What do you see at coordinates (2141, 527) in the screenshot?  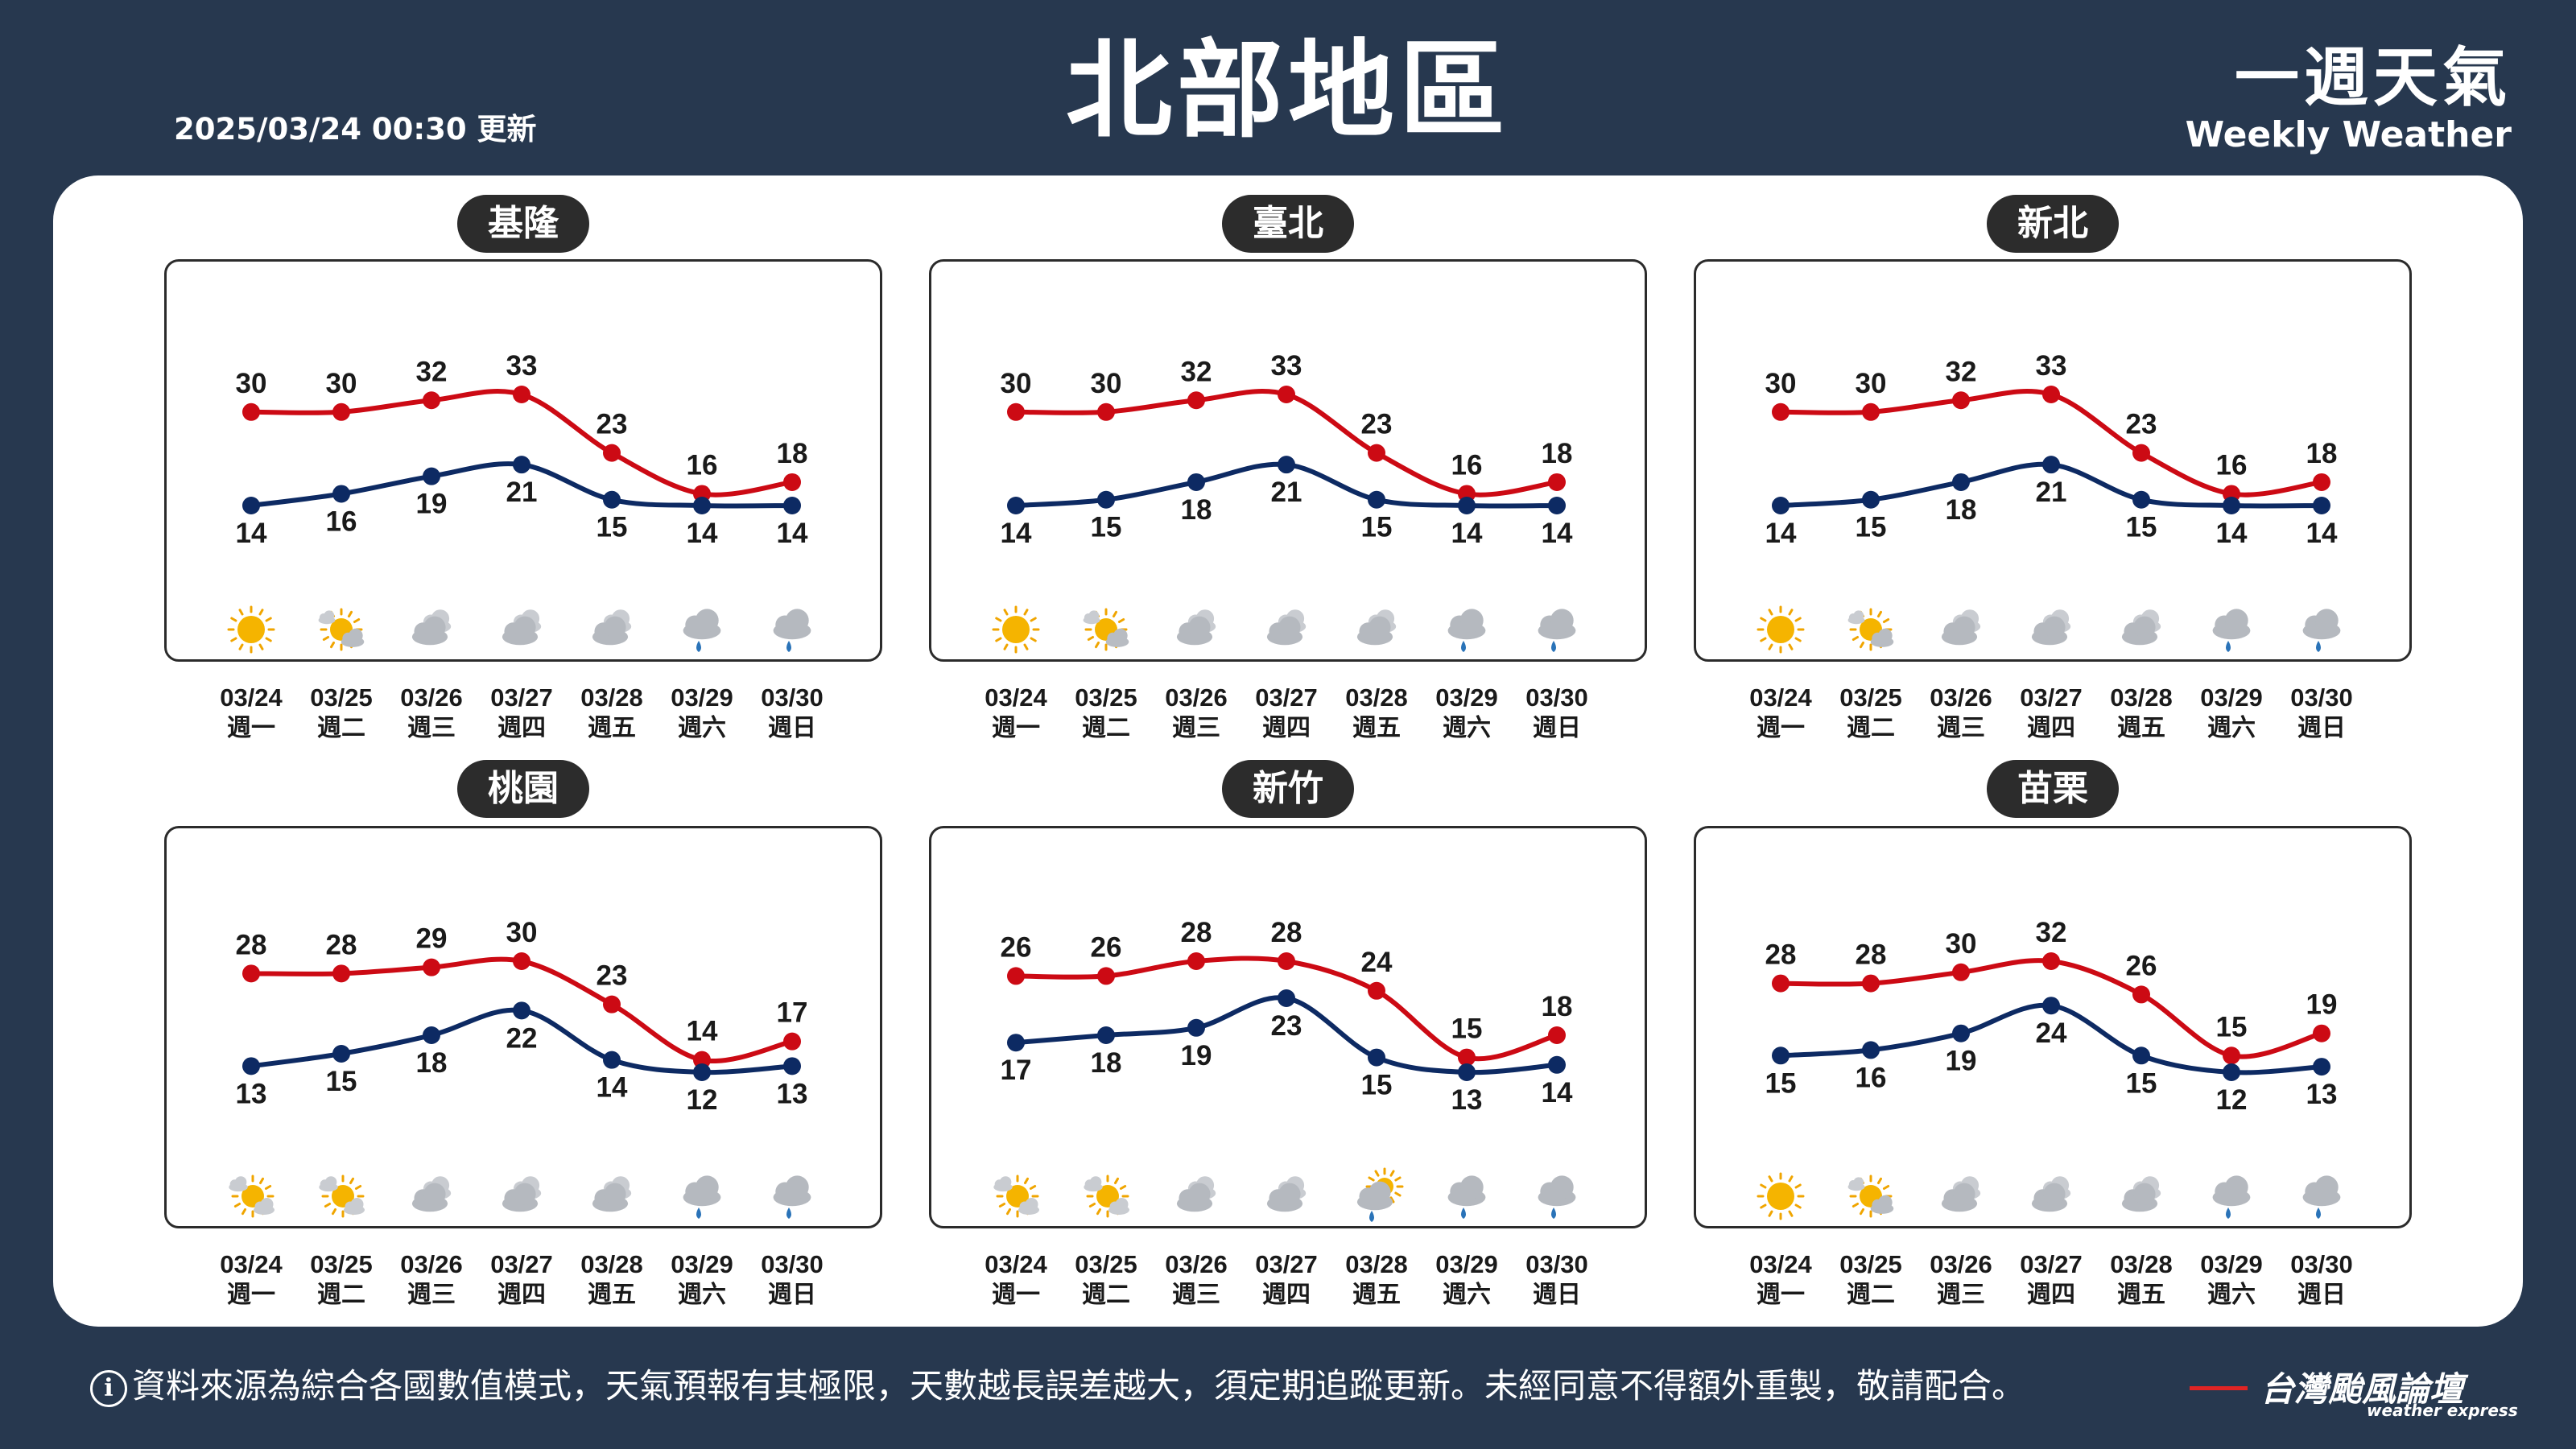 I see `low-temp-value-label: 15` at bounding box center [2141, 527].